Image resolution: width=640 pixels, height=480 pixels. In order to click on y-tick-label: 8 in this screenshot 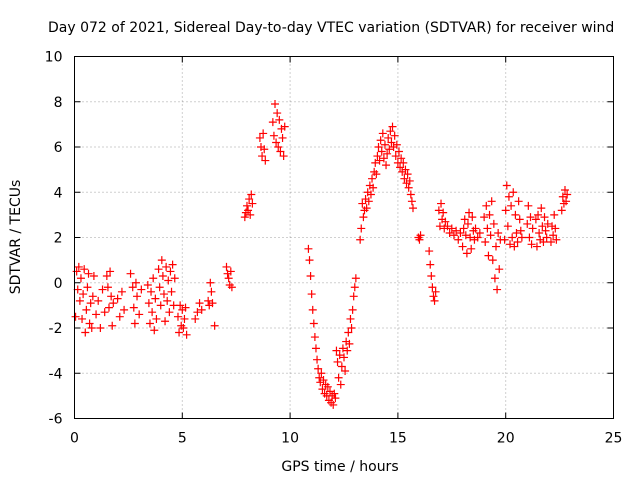, I will do `click(58, 103)`.